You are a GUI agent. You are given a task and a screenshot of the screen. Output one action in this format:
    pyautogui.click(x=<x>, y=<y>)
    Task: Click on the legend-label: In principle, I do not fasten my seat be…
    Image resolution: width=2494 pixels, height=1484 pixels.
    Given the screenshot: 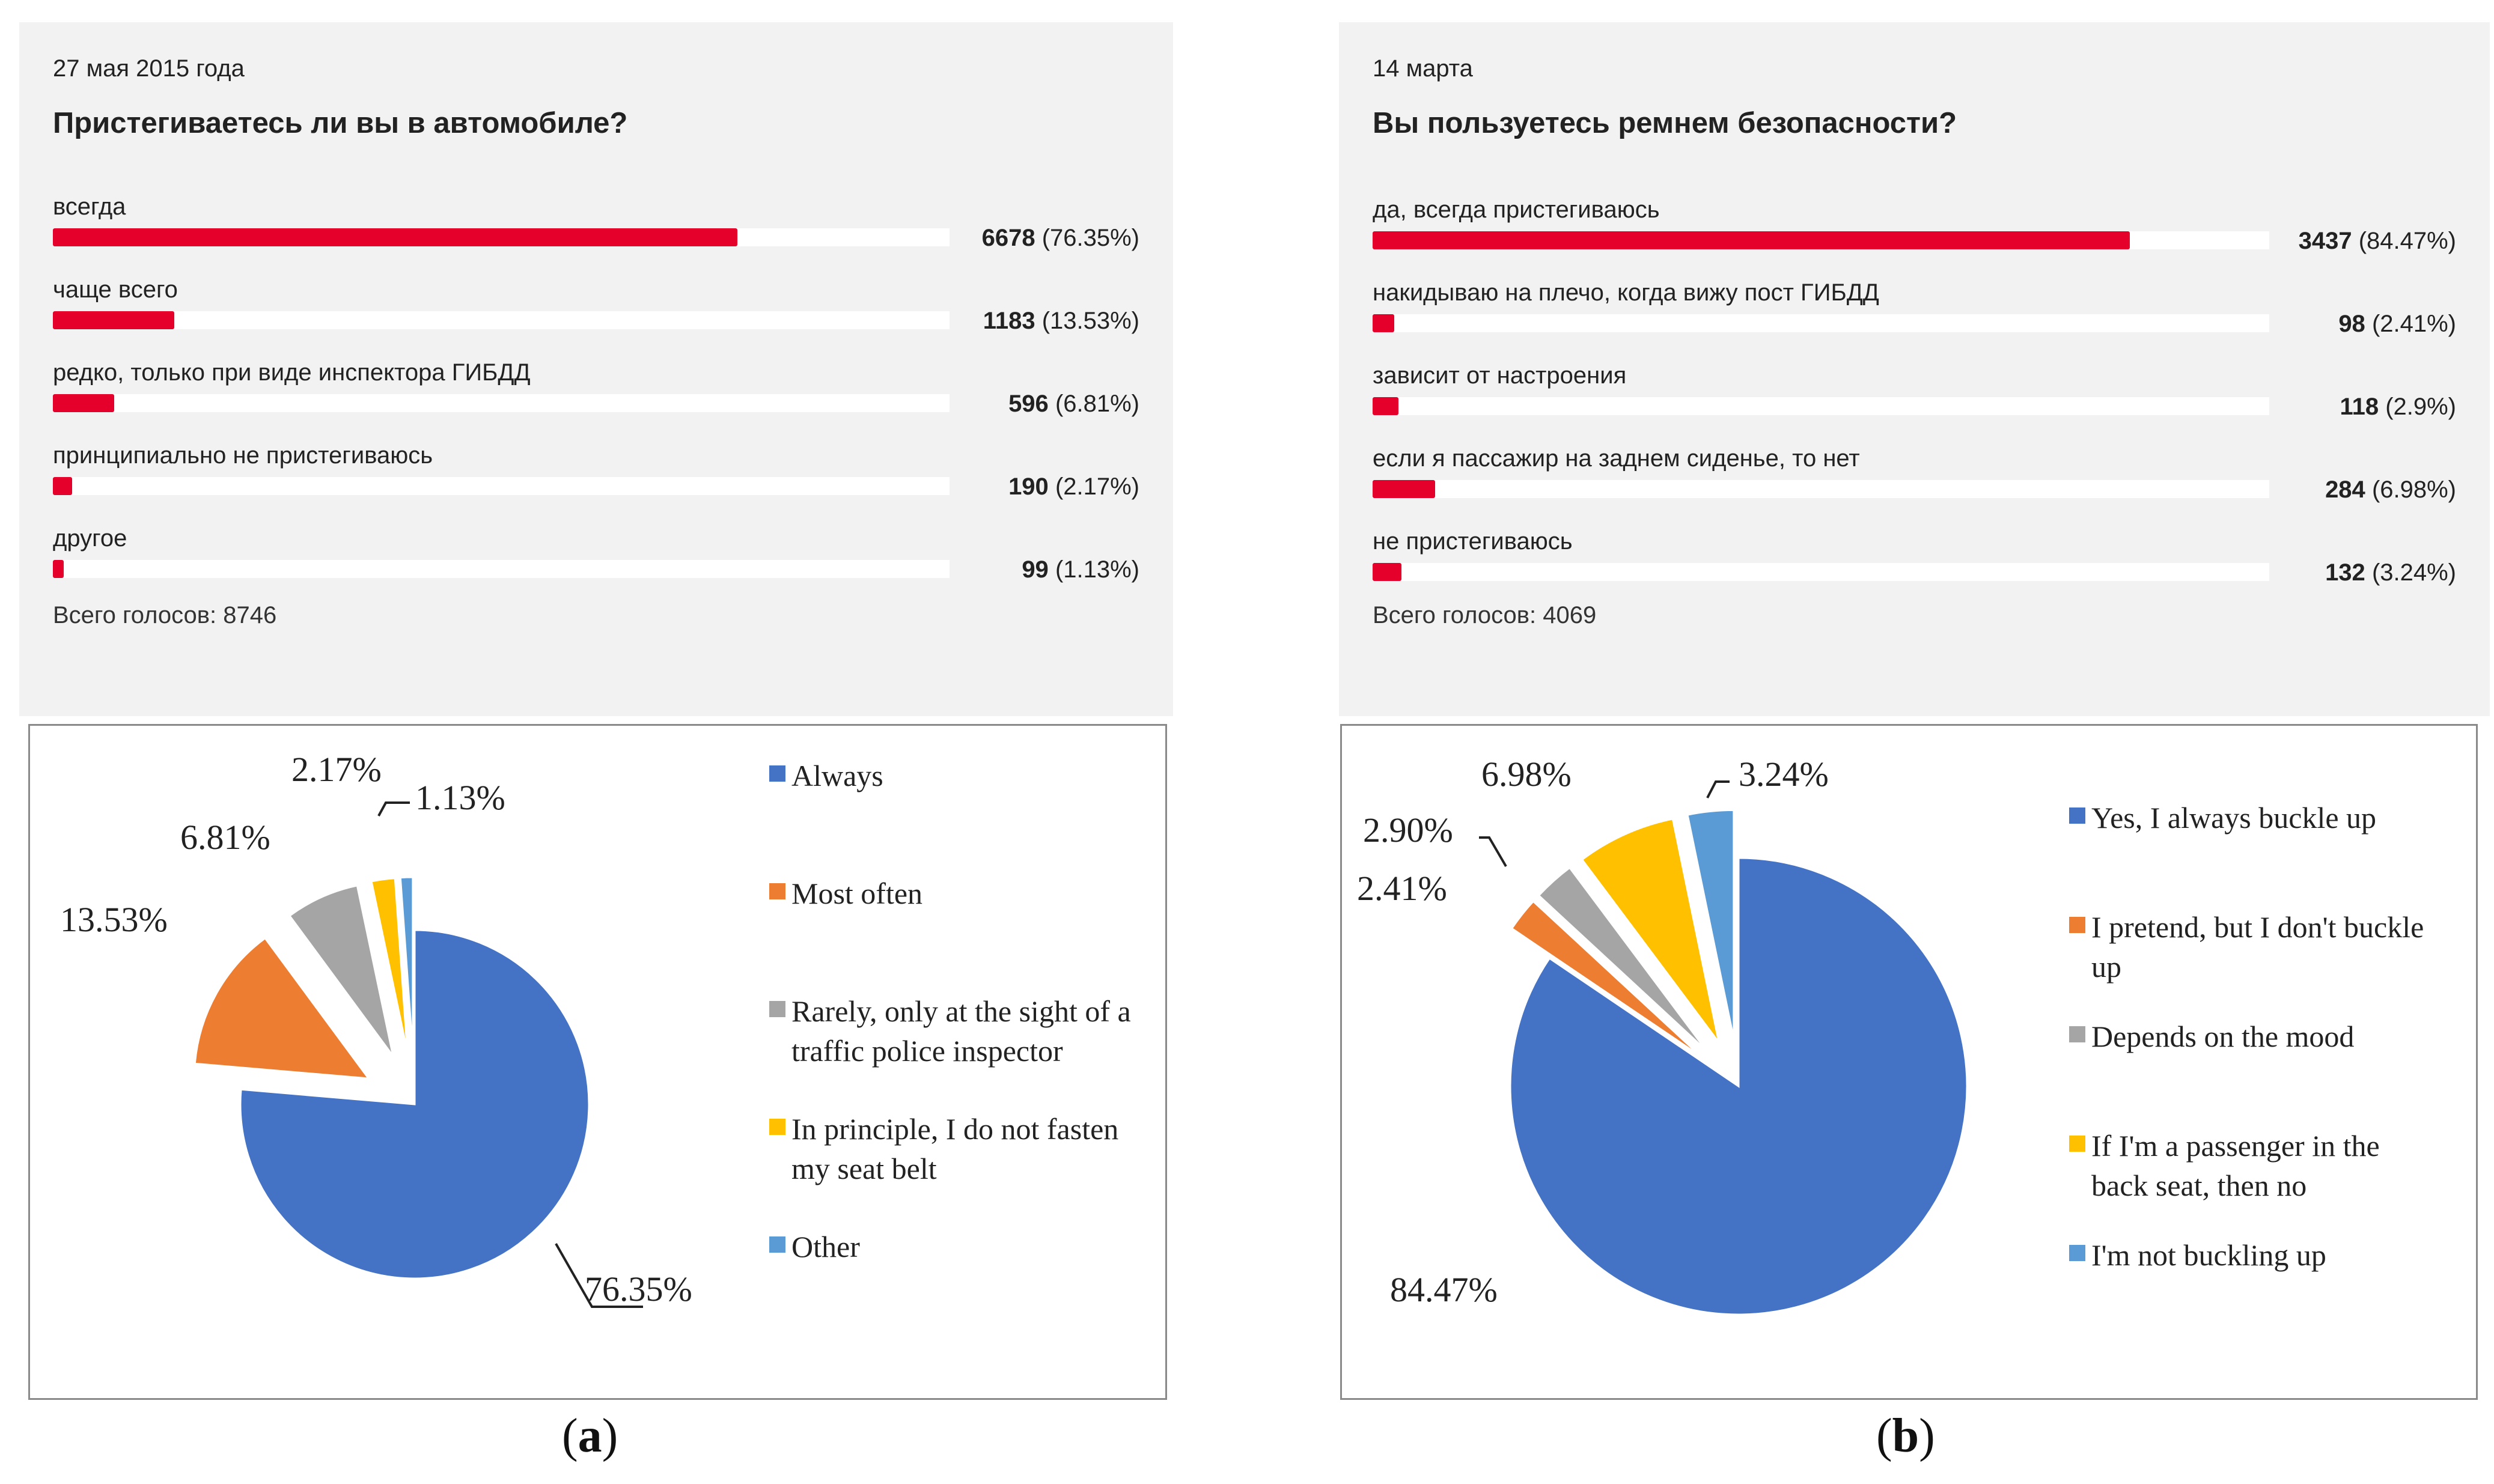 What is the action you would take?
    pyautogui.click(x=955, y=1148)
    